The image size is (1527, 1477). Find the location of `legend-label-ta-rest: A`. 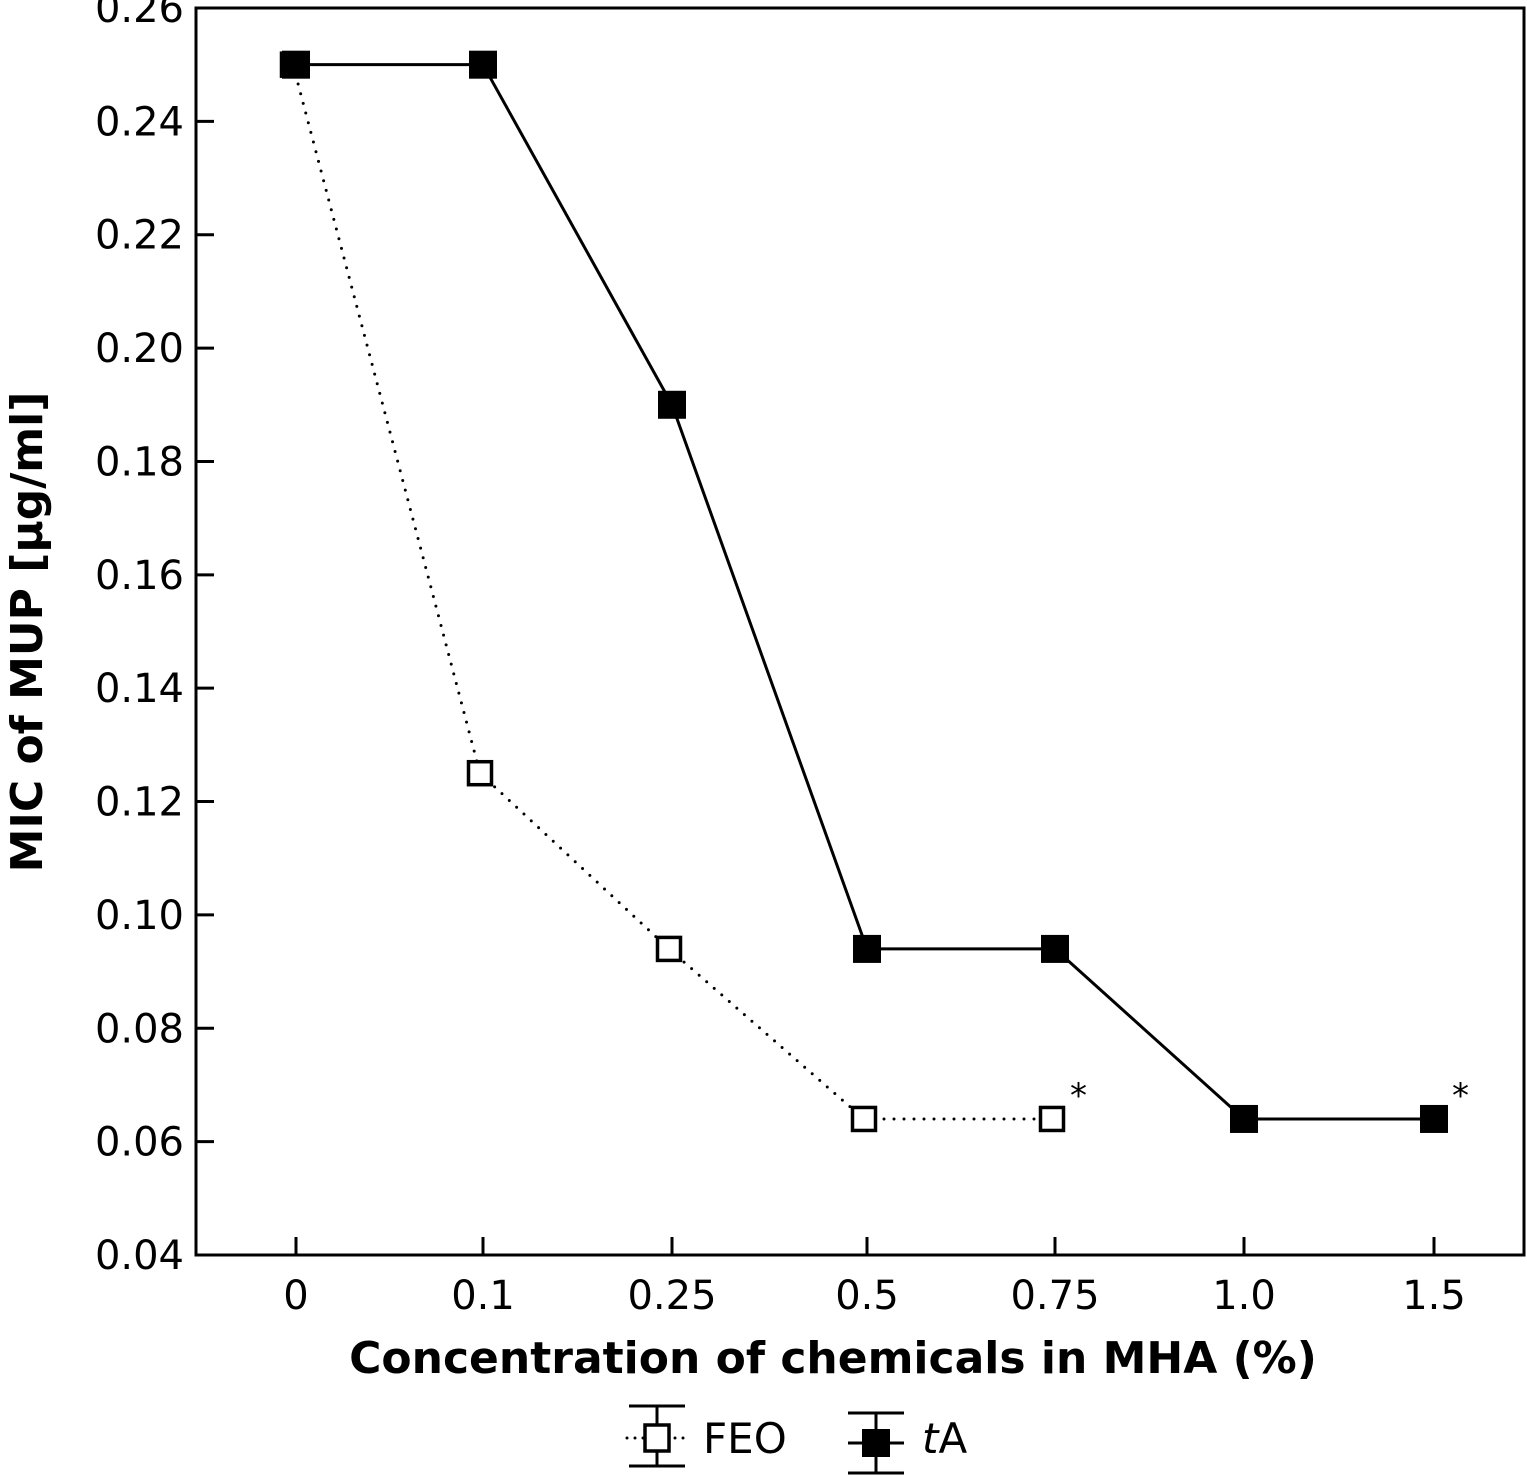

legend-label-ta-rest: A is located at coordinates (952, 1438).